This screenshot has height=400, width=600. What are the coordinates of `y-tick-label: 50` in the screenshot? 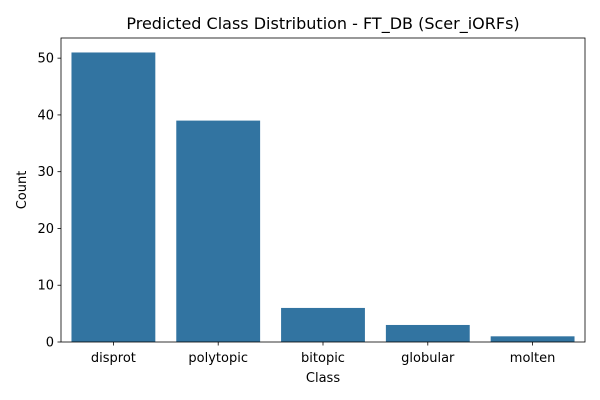 It's located at (45, 59).